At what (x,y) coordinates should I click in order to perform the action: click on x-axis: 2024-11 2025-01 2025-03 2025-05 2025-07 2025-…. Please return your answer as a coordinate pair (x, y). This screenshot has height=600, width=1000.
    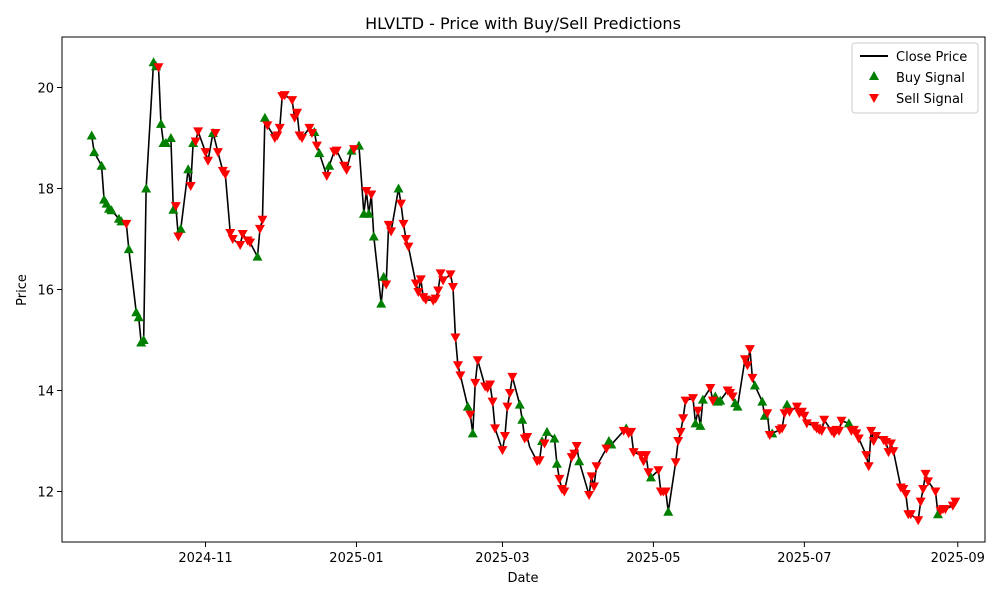
    Looking at the image, I should click on (581, 554).